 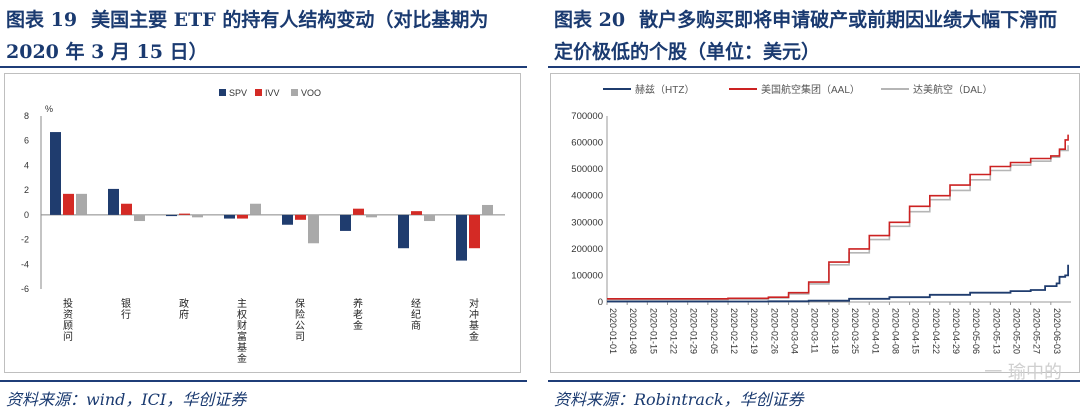 What do you see at coordinates (238, 93) in the screenshot?
I see `legend-label-spv: SPV` at bounding box center [238, 93].